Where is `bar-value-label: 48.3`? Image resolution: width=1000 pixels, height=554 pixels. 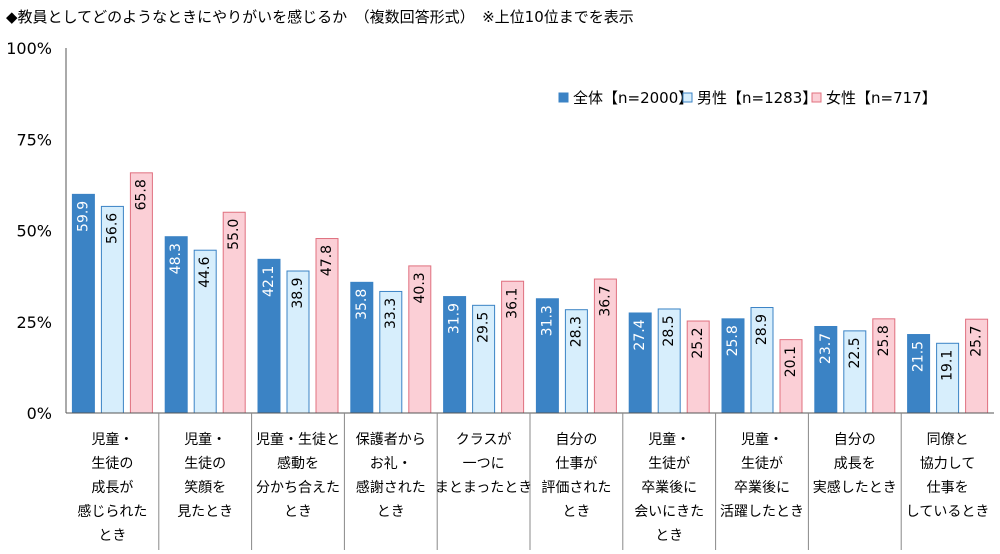
bar-value-label: 48.3 is located at coordinates (176, 258).